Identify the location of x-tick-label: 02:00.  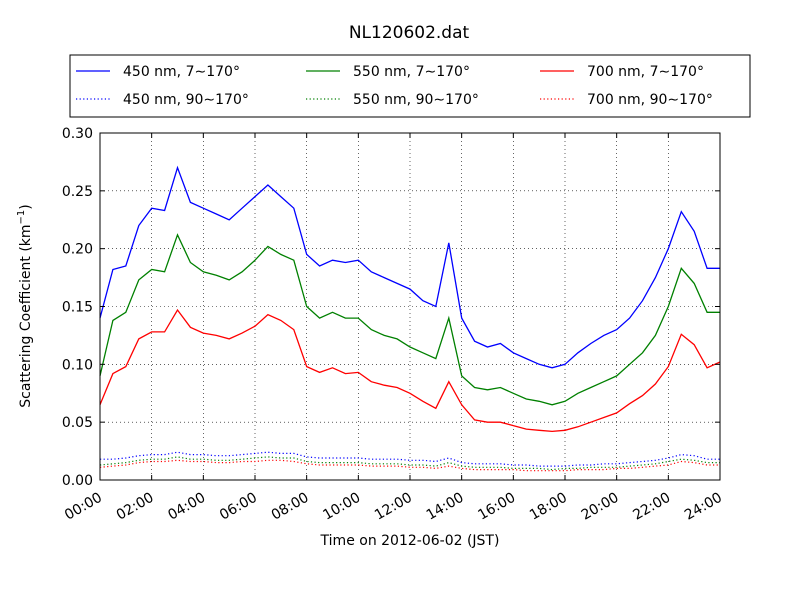
(135, 507).